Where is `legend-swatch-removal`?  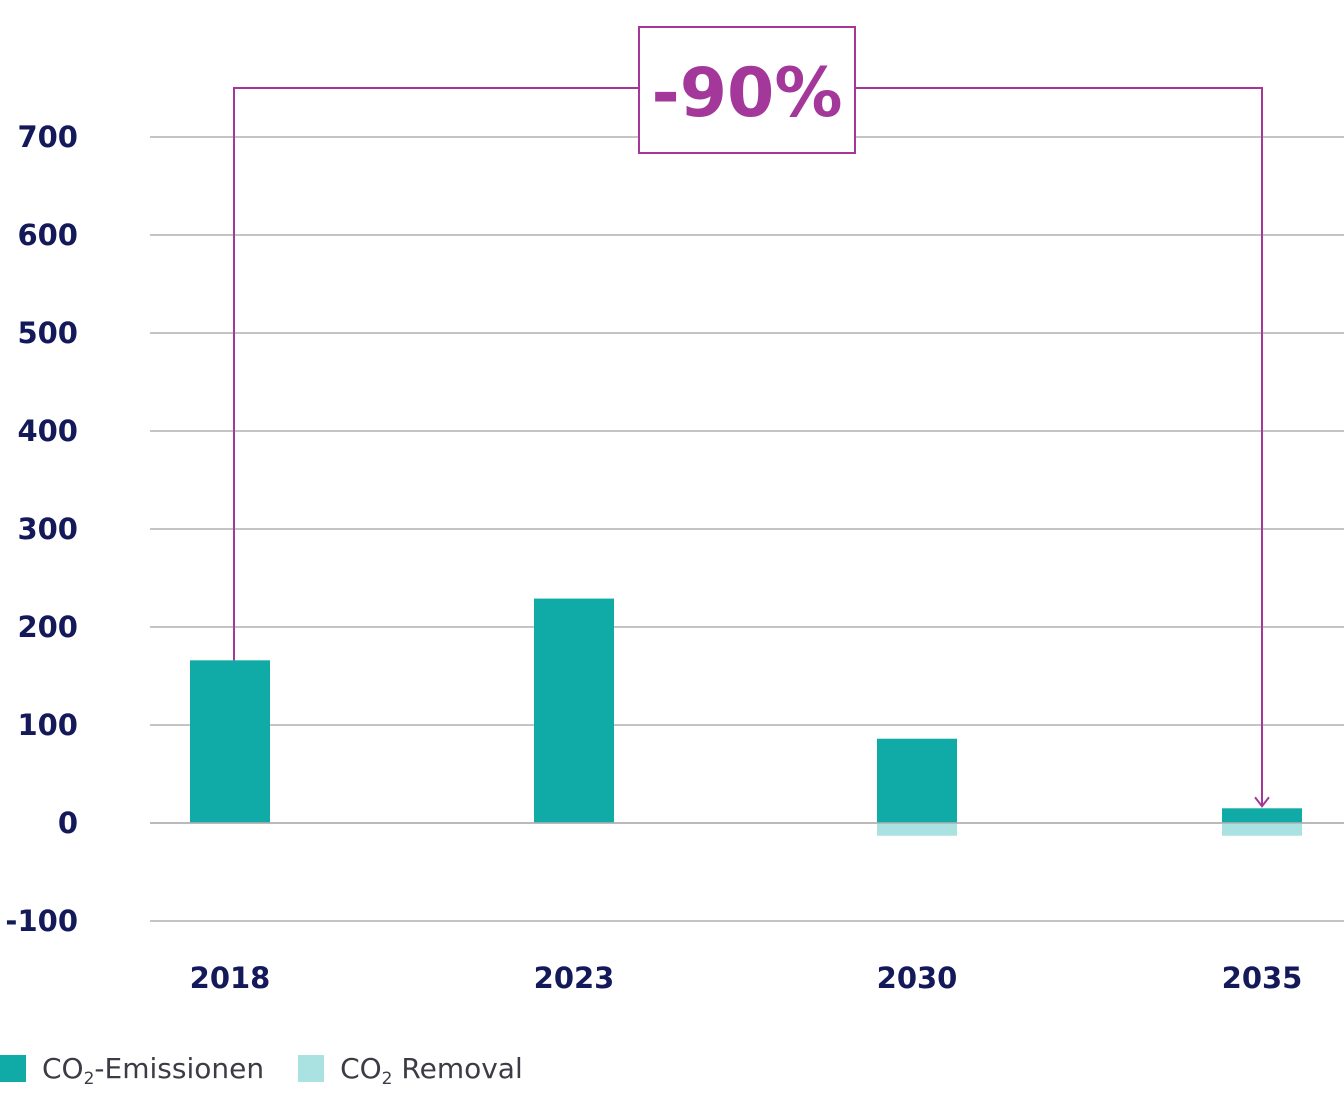
legend-swatch-removal is located at coordinates (311, 1068).